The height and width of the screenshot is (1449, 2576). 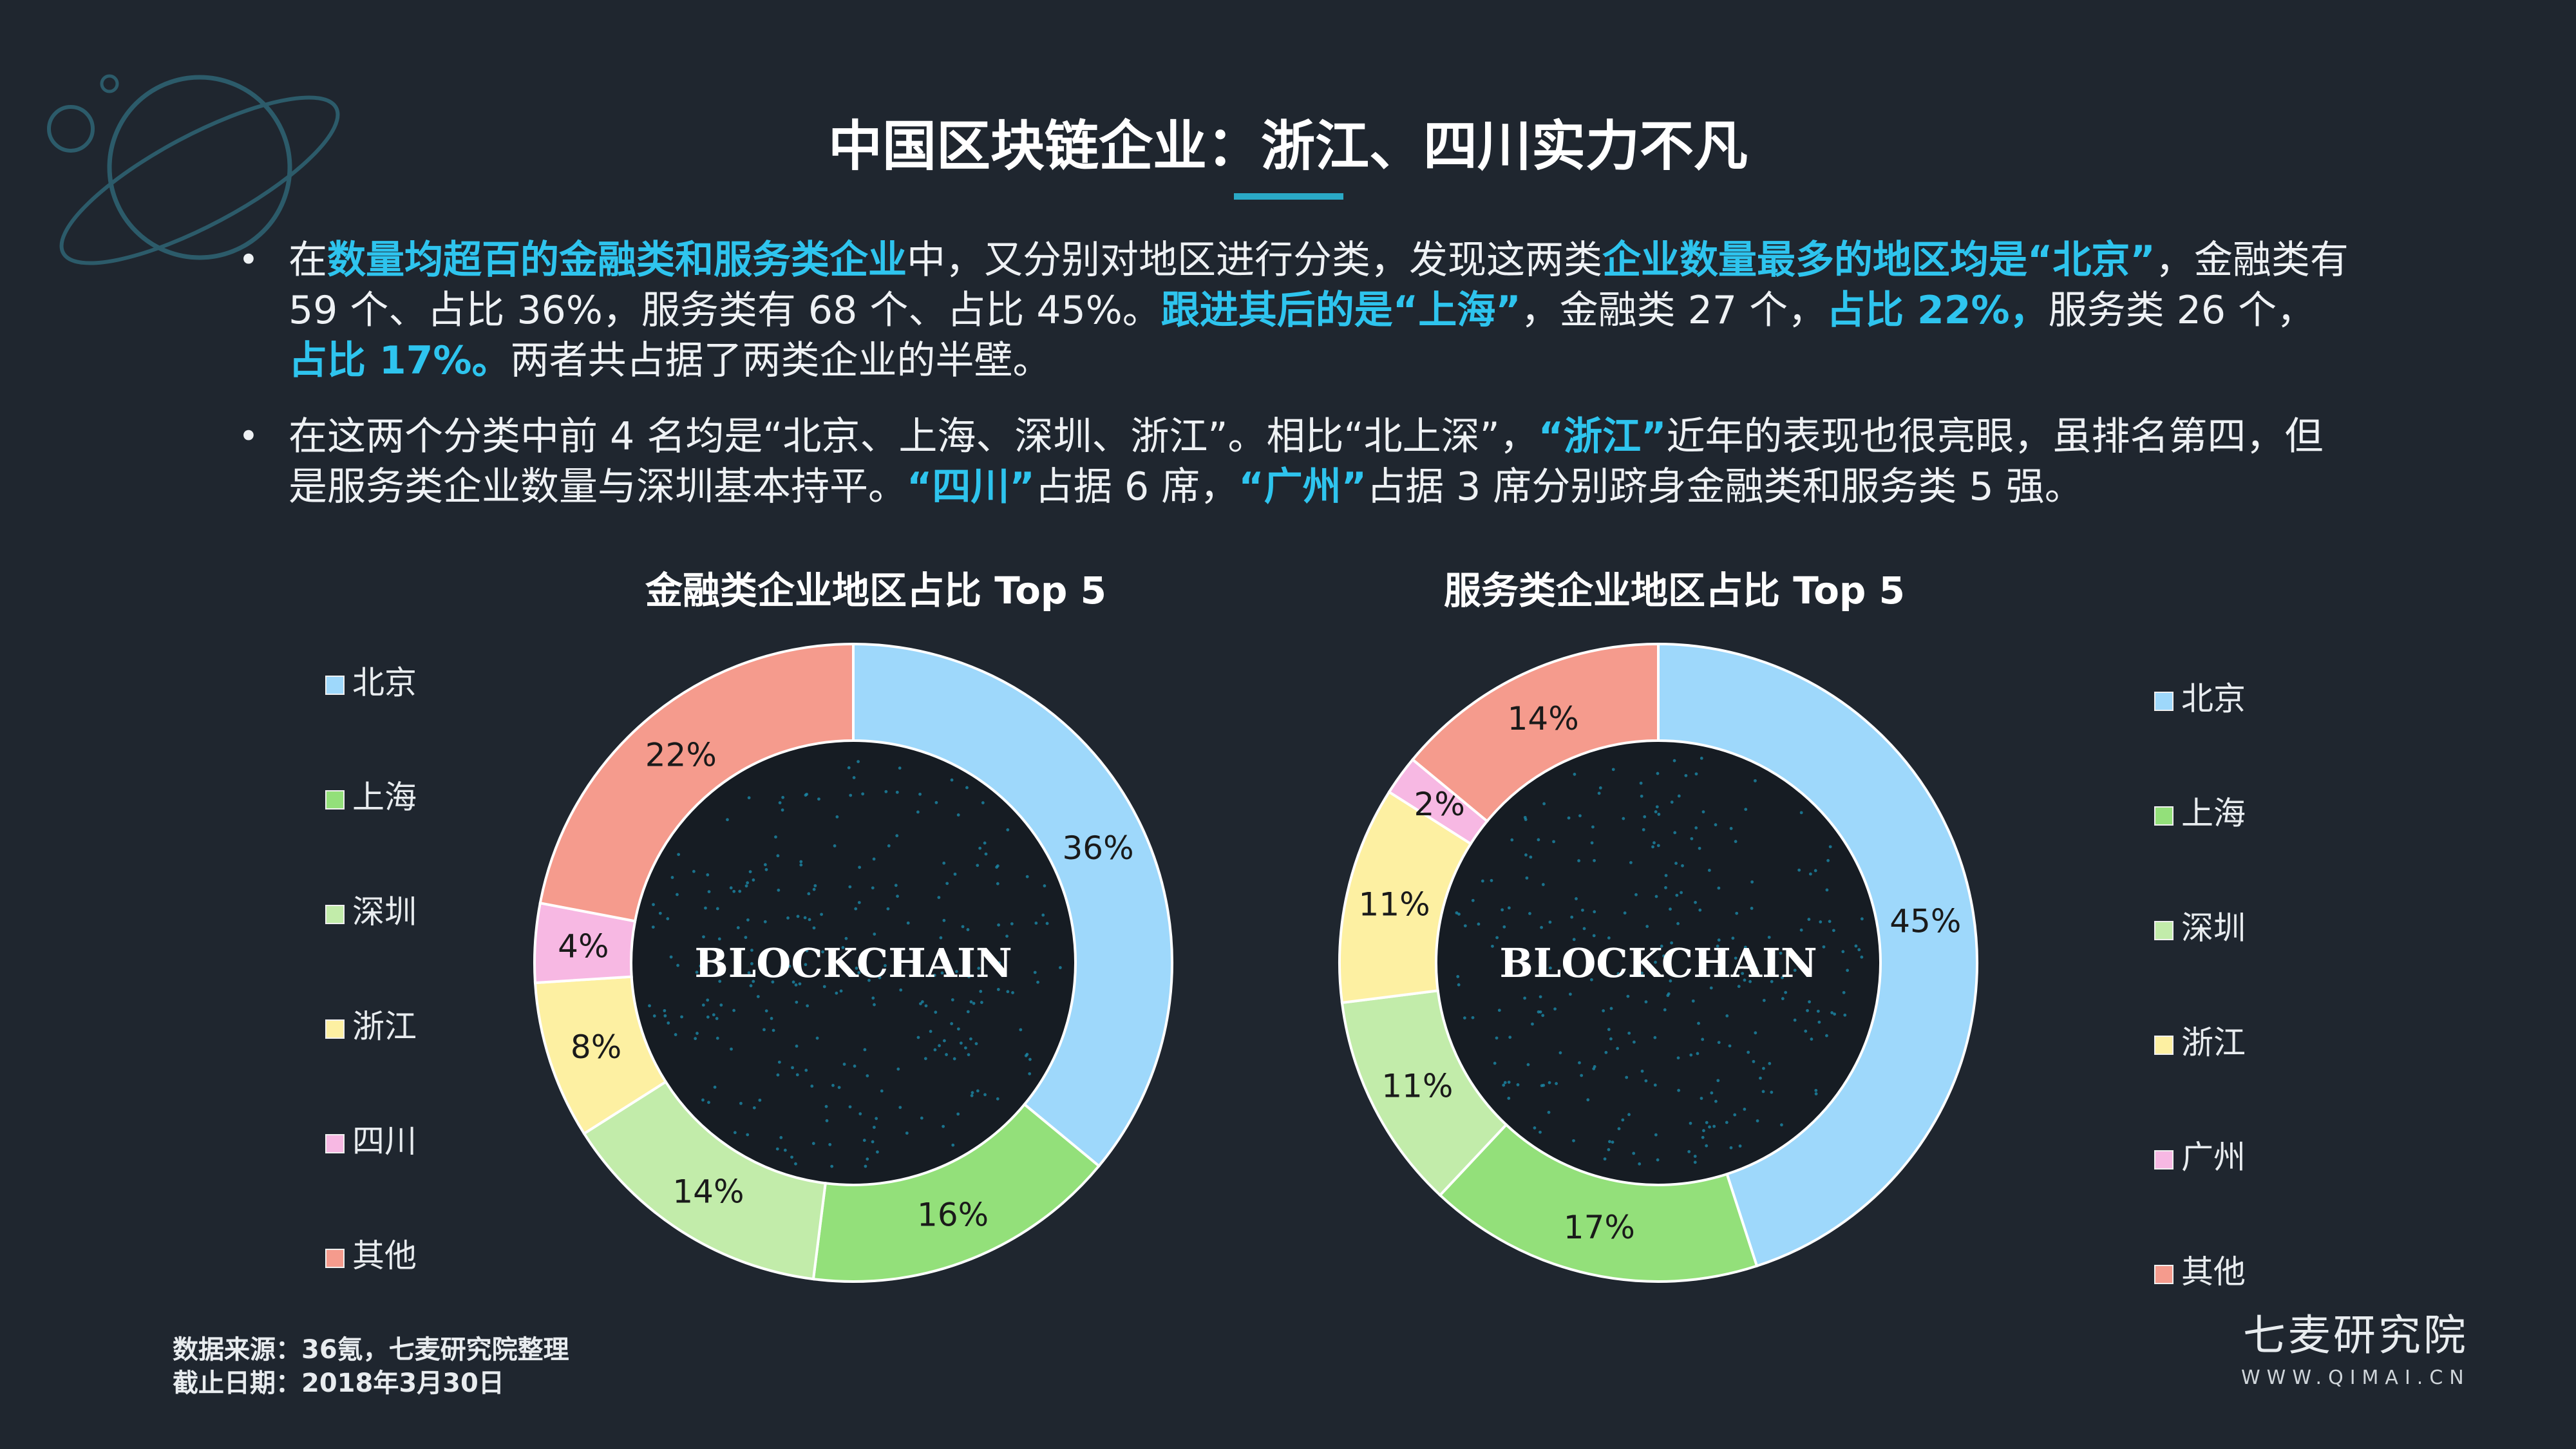 I want to click on highlight-text: 占比 17%。, so click(x=400, y=361).